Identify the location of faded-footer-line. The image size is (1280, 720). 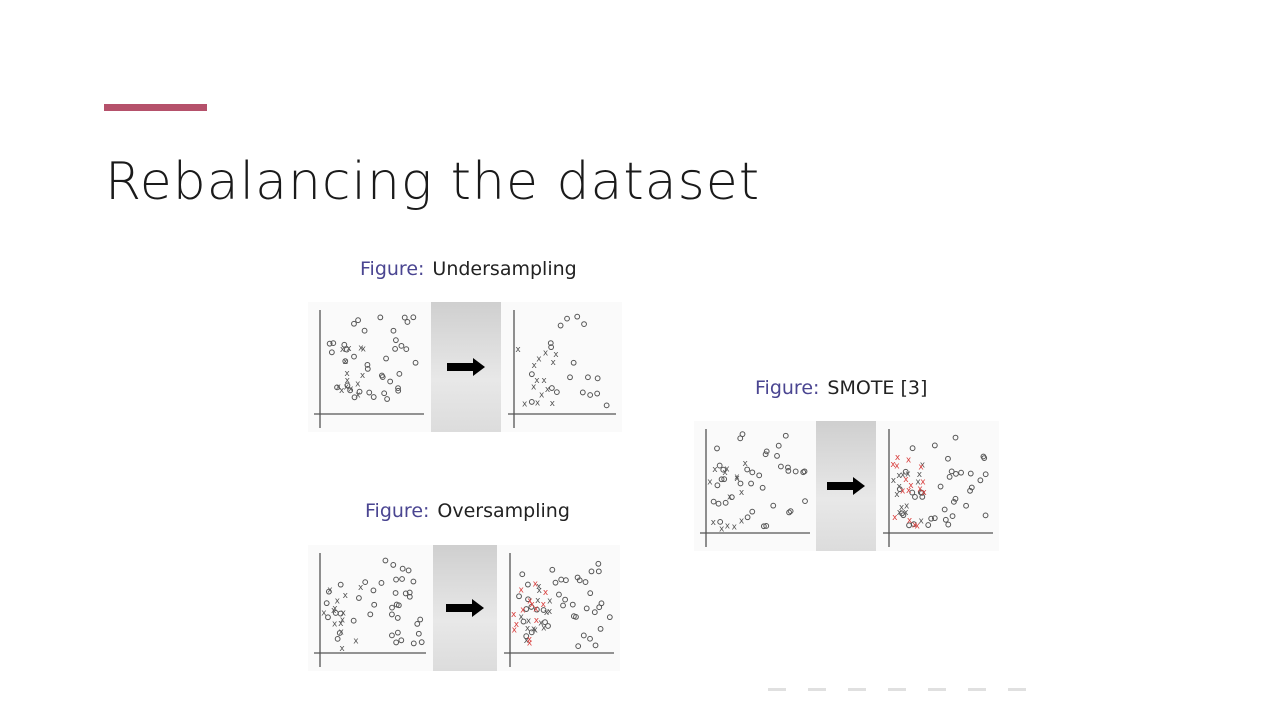
(900, 689).